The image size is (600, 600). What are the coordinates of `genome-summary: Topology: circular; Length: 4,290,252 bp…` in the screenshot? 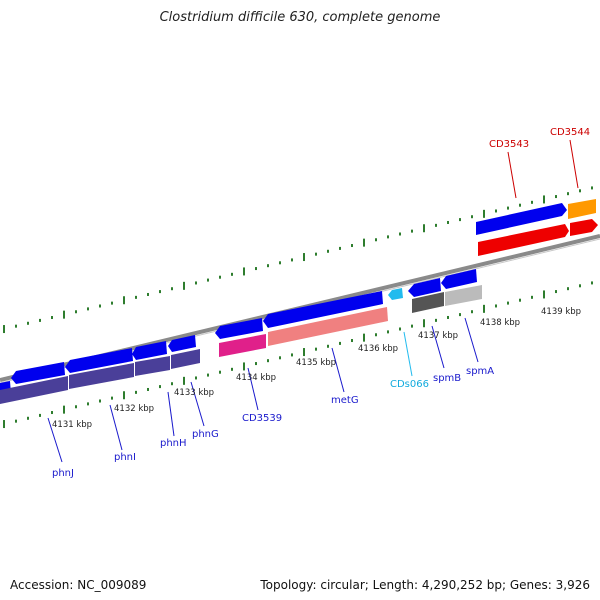 It's located at (425, 585).